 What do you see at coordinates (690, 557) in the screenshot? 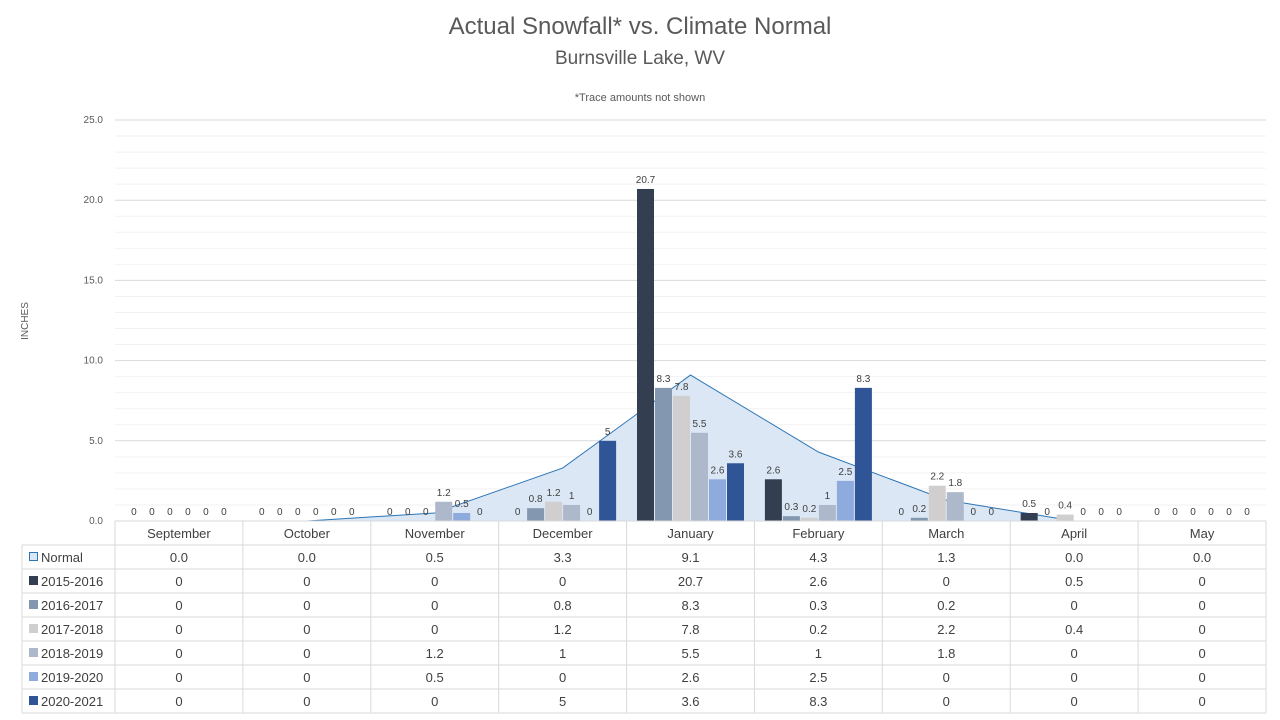
I see `table-cell: 9.1` at bounding box center [690, 557].